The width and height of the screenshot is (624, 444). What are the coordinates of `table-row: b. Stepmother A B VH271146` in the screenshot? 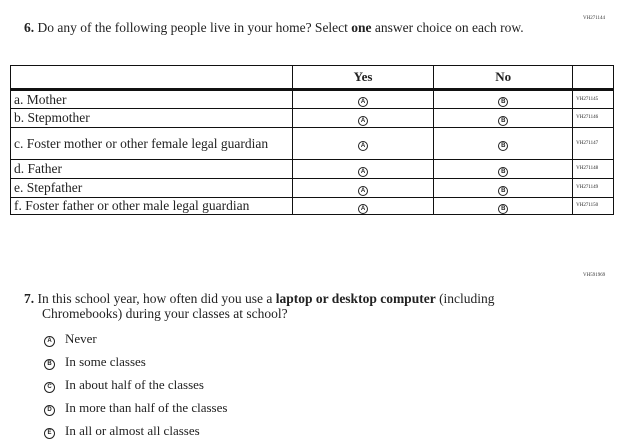 It's located at (312, 118).